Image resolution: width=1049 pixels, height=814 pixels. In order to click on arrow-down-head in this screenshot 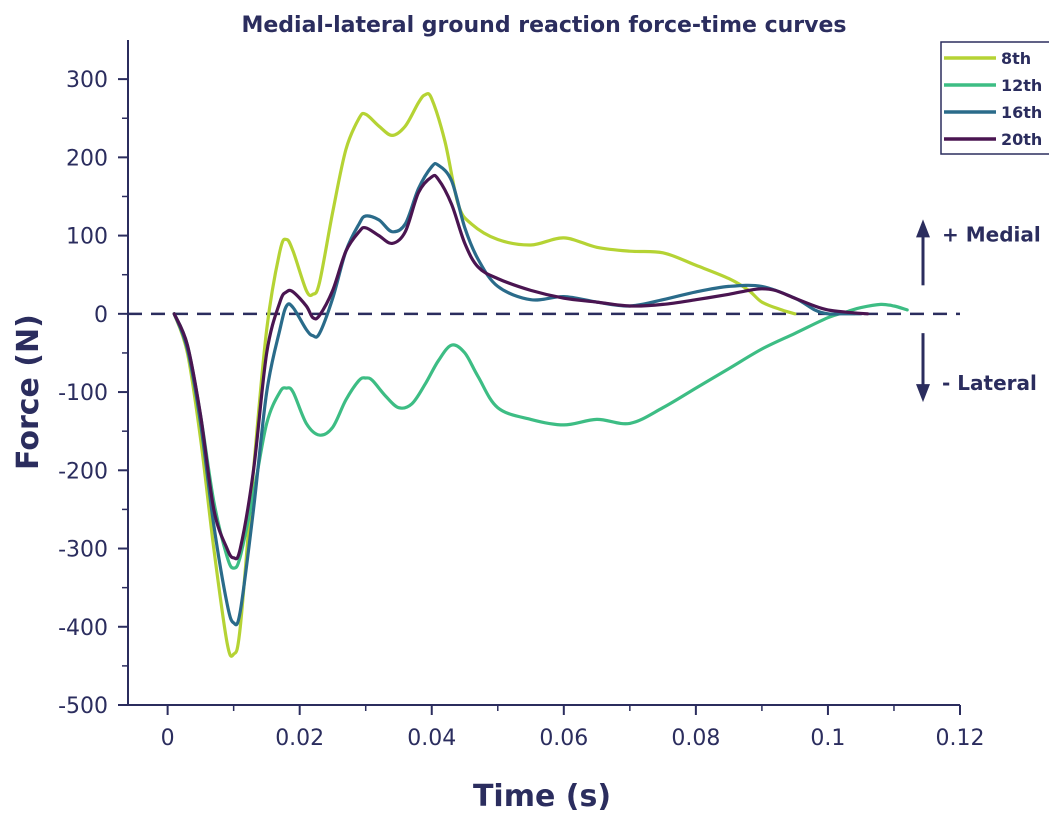, I will do `click(923, 393)`.